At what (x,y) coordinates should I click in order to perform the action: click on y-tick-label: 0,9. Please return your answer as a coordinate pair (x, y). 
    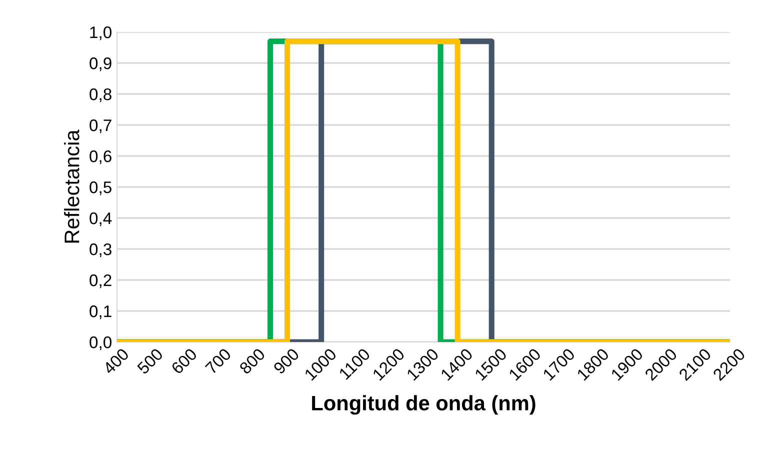
    Looking at the image, I should click on (101, 64).